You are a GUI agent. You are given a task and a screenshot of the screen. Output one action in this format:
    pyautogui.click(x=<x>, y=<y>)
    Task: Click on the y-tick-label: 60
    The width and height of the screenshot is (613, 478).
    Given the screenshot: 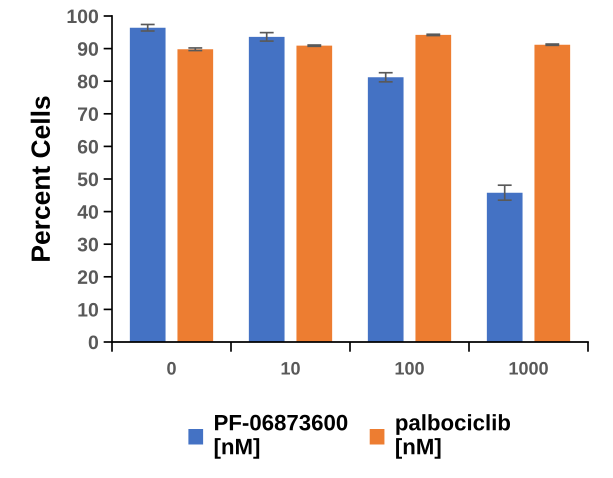 What is the action you would take?
    pyautogui.click(x=88, y=147)
    